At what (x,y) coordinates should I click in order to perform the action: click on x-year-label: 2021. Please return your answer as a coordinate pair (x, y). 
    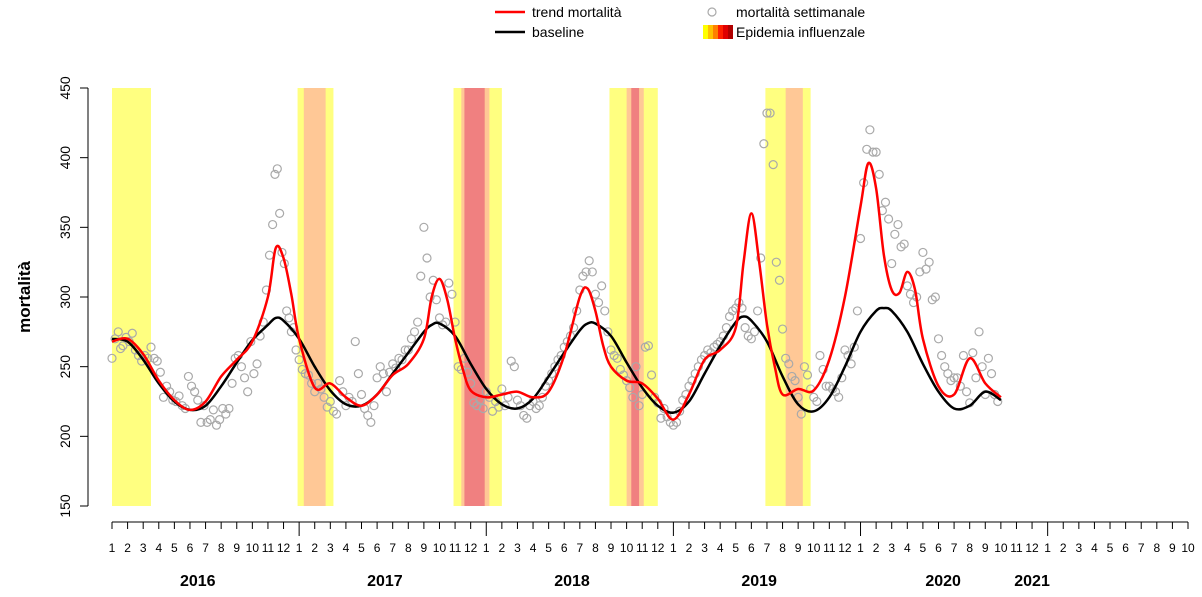
    Looking at the image, I should click on (1032, 581).